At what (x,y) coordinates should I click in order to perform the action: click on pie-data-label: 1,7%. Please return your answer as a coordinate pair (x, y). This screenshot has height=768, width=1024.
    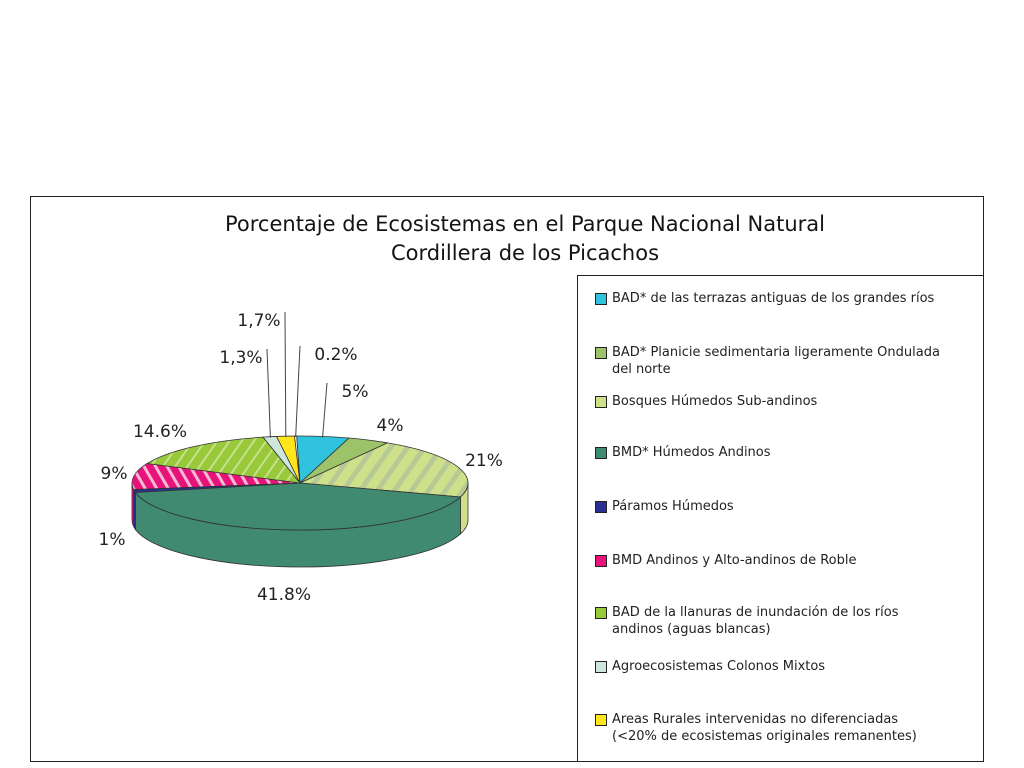
    Looking at the image, I should click on (258, 321).